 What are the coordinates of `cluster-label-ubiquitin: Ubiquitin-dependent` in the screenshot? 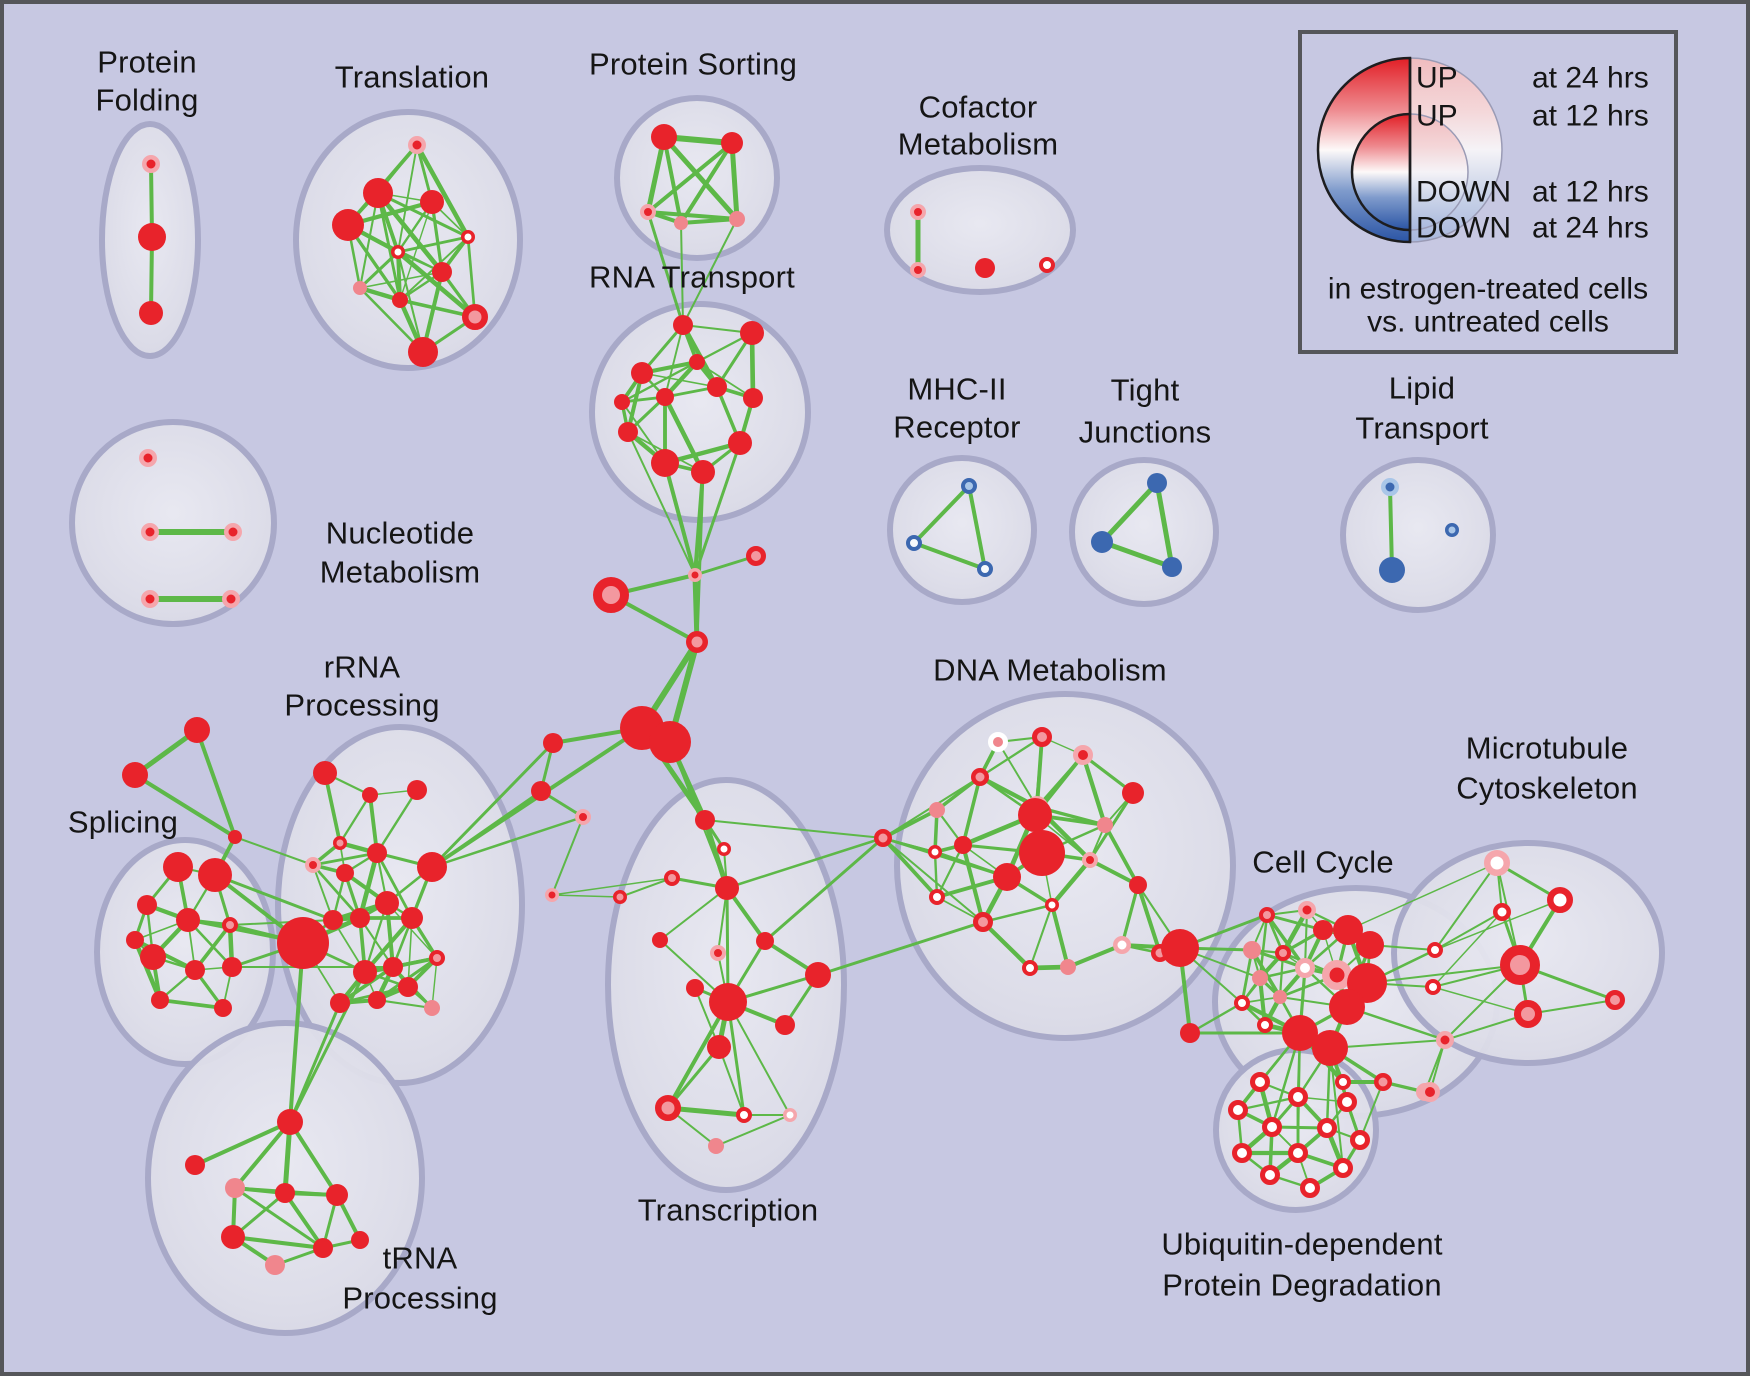 It's located at (1301, 1244).